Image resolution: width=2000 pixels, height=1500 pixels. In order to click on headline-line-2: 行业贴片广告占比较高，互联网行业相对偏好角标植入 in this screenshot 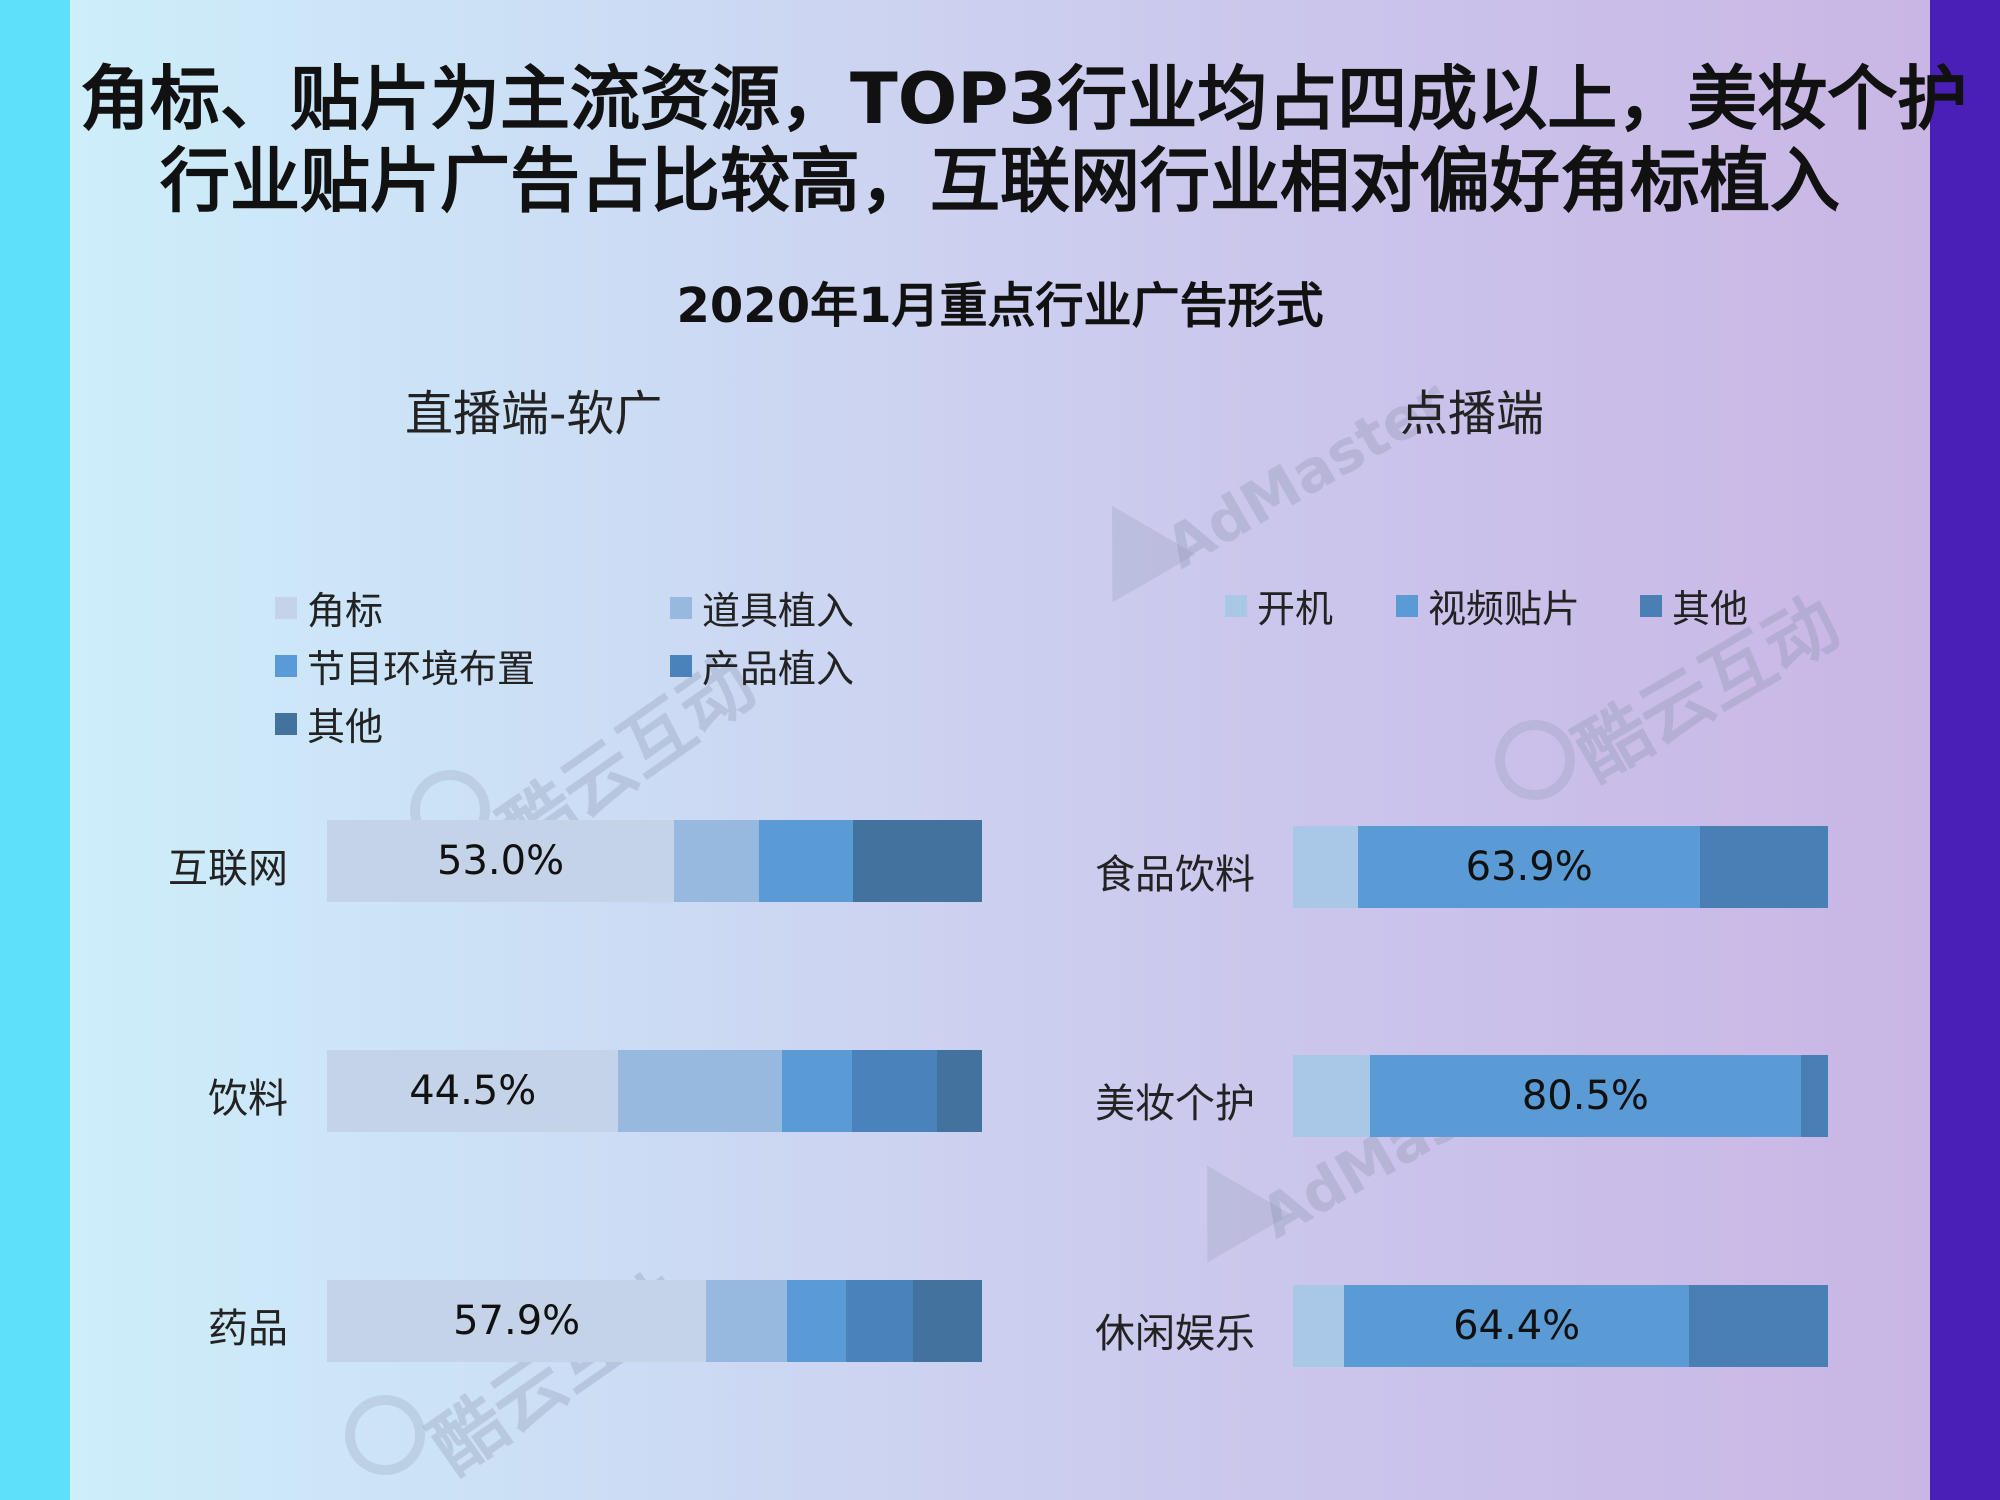, I will do `click(1000, 181)`.